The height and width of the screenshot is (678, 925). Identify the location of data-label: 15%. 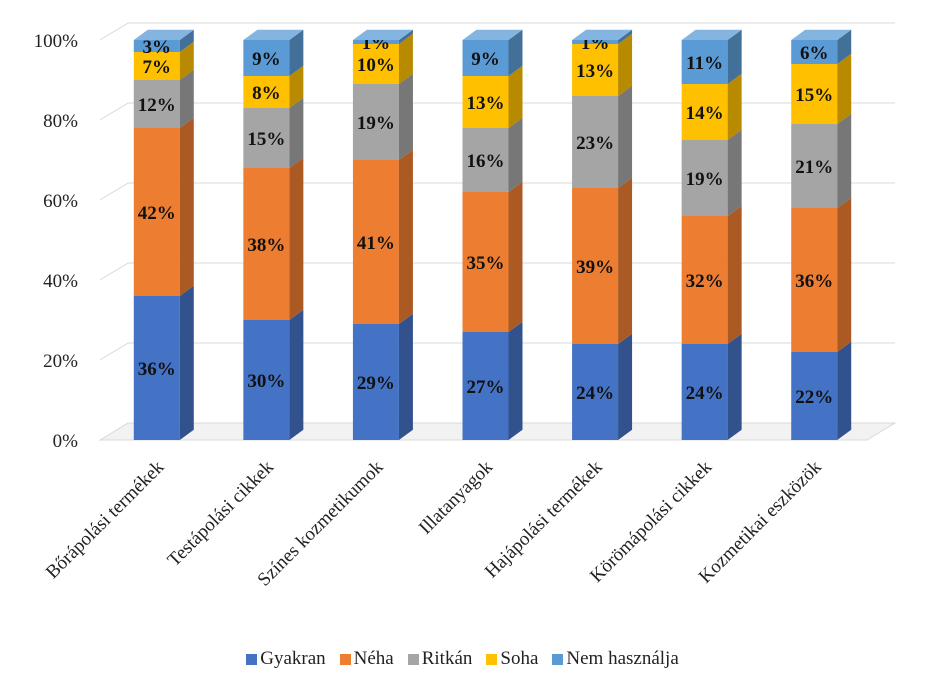
(266, 139).